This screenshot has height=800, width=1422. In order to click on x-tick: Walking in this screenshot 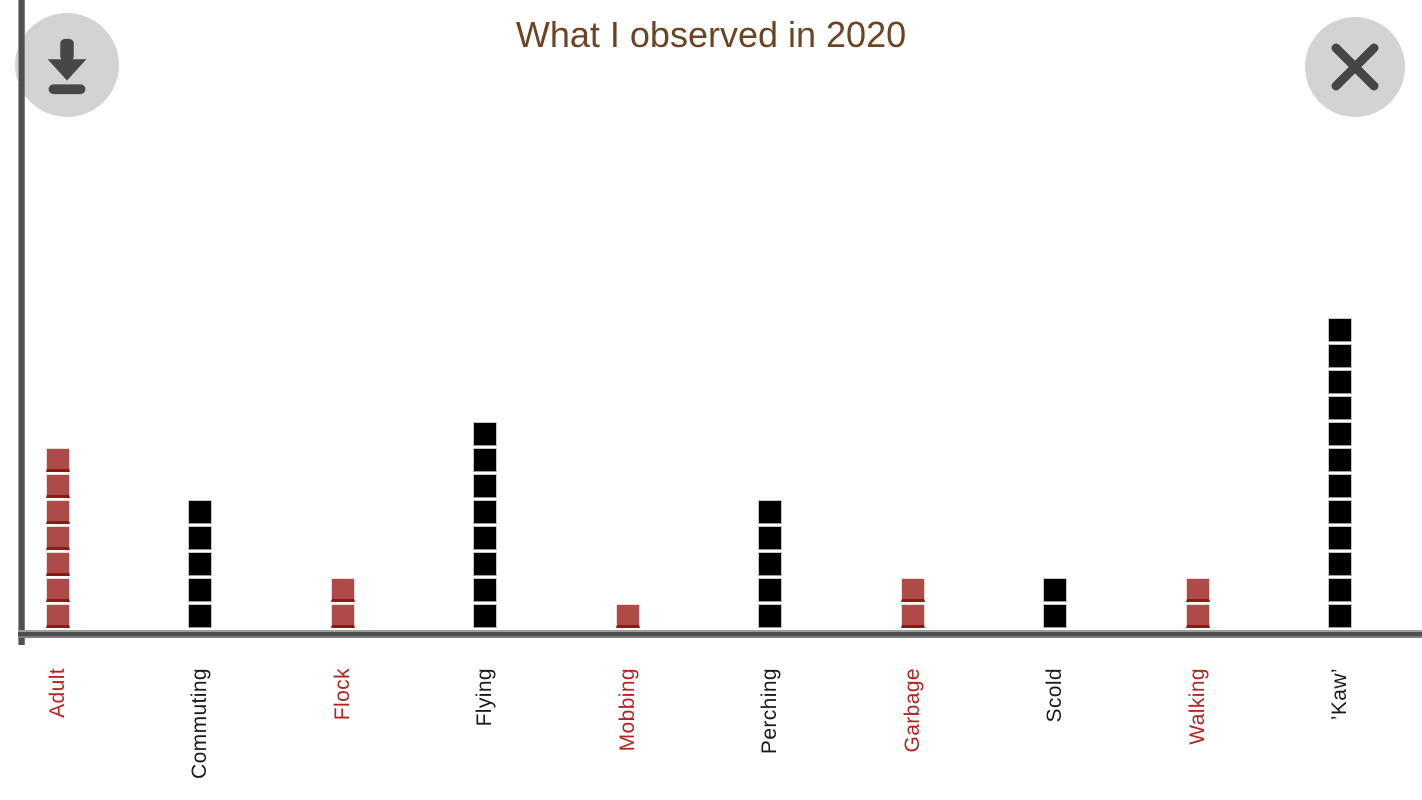, I will do `click(1198, 706)`.